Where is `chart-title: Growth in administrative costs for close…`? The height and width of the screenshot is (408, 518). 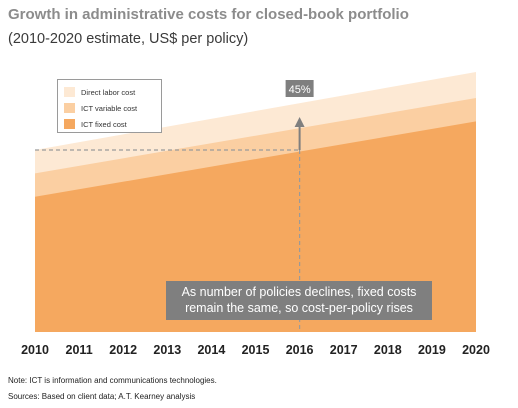 chart-title: Growth in administrative costs for close… is located at coordinates (208, 14).